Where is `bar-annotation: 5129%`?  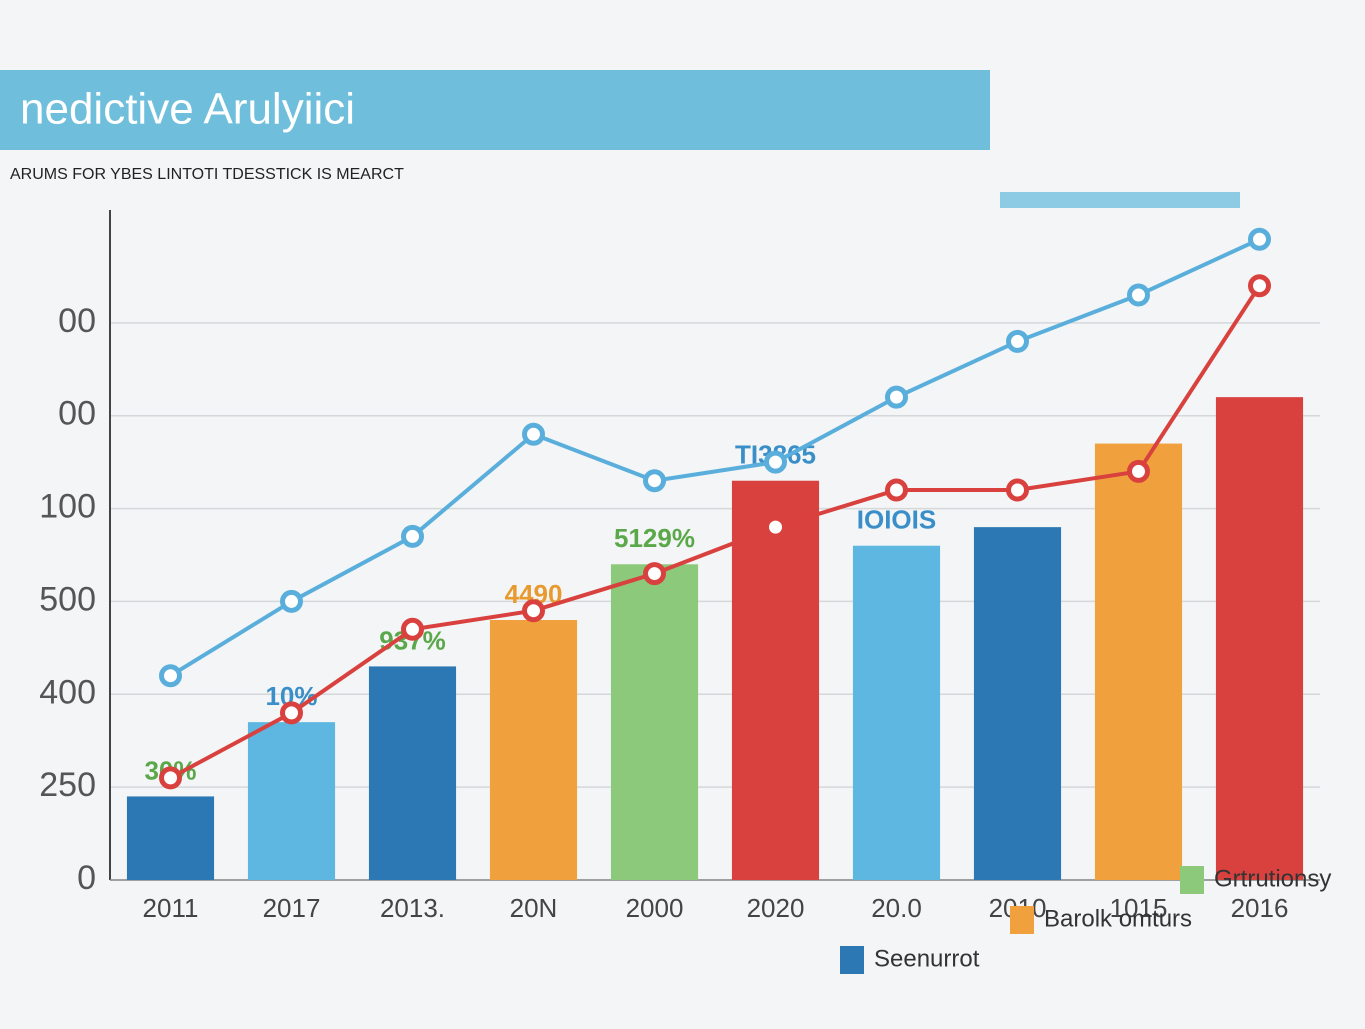 bar-annotation: 5129% is located at coordinates (654, 538).